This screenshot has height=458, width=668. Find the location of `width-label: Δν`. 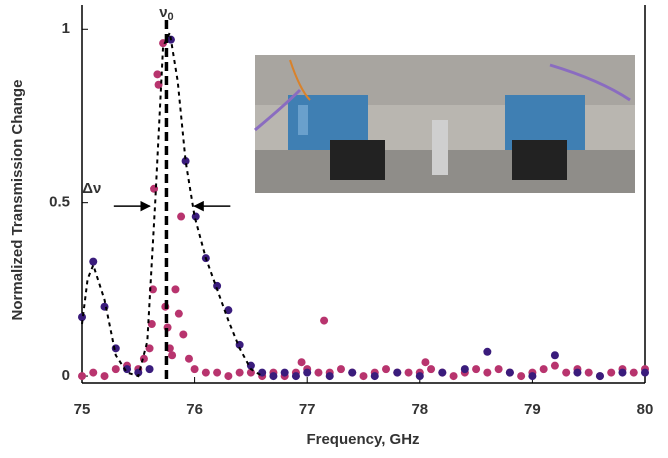

width-label: Δν is located at coordinates (91, 188).